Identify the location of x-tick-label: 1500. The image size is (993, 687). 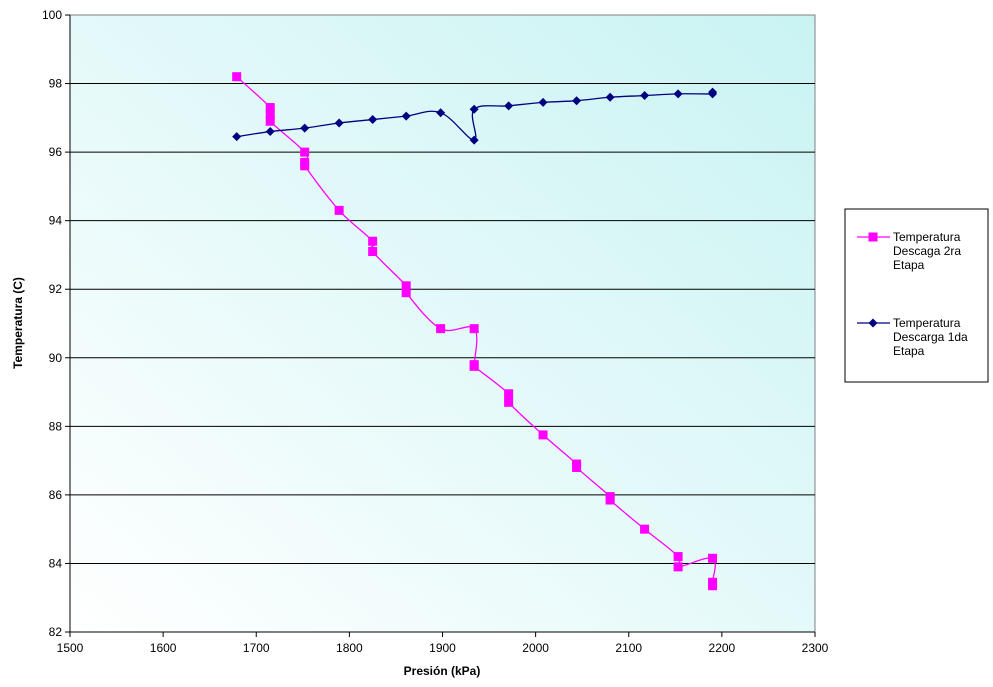
(70, 648).